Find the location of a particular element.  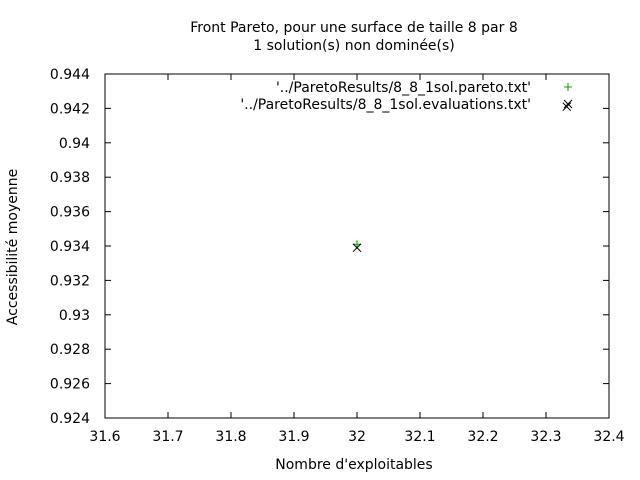

y-tick-label: 0.938 is located at coordinates (70, 178).